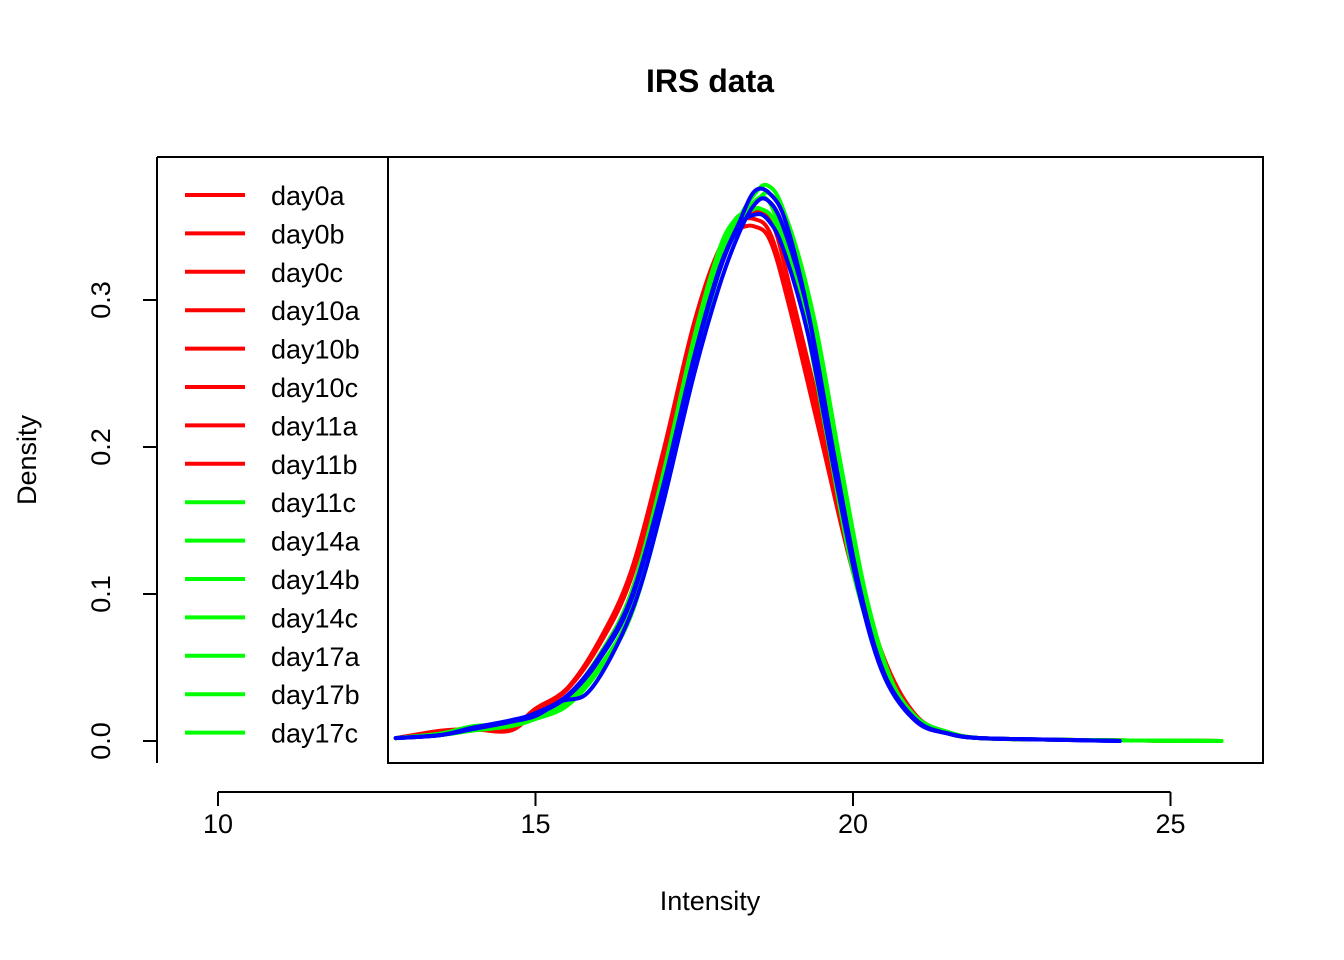 The height and width of the screenshot is (960, 1344). I want to click on legend-label: day17c, so click(314, 734).